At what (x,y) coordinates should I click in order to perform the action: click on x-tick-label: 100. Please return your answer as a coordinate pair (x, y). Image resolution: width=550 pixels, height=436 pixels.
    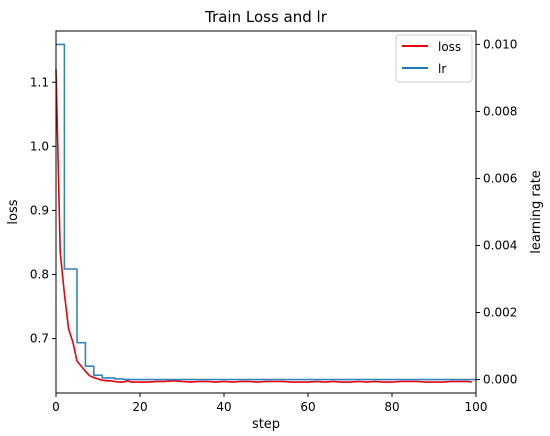
    Looking at the image, I should click on (476, 407).